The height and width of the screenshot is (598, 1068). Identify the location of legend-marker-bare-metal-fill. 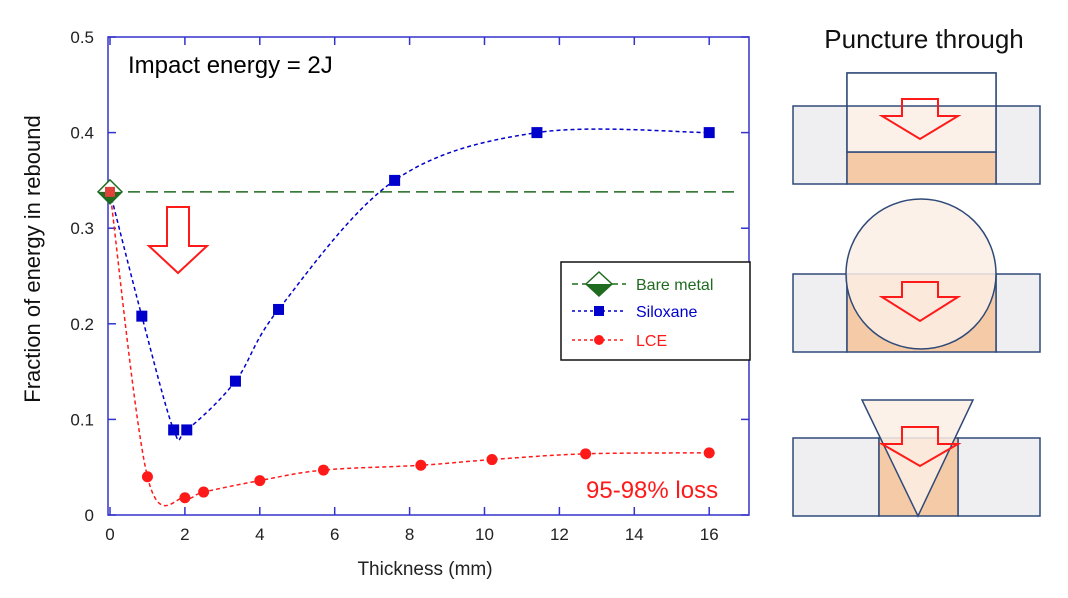
(599, 290).